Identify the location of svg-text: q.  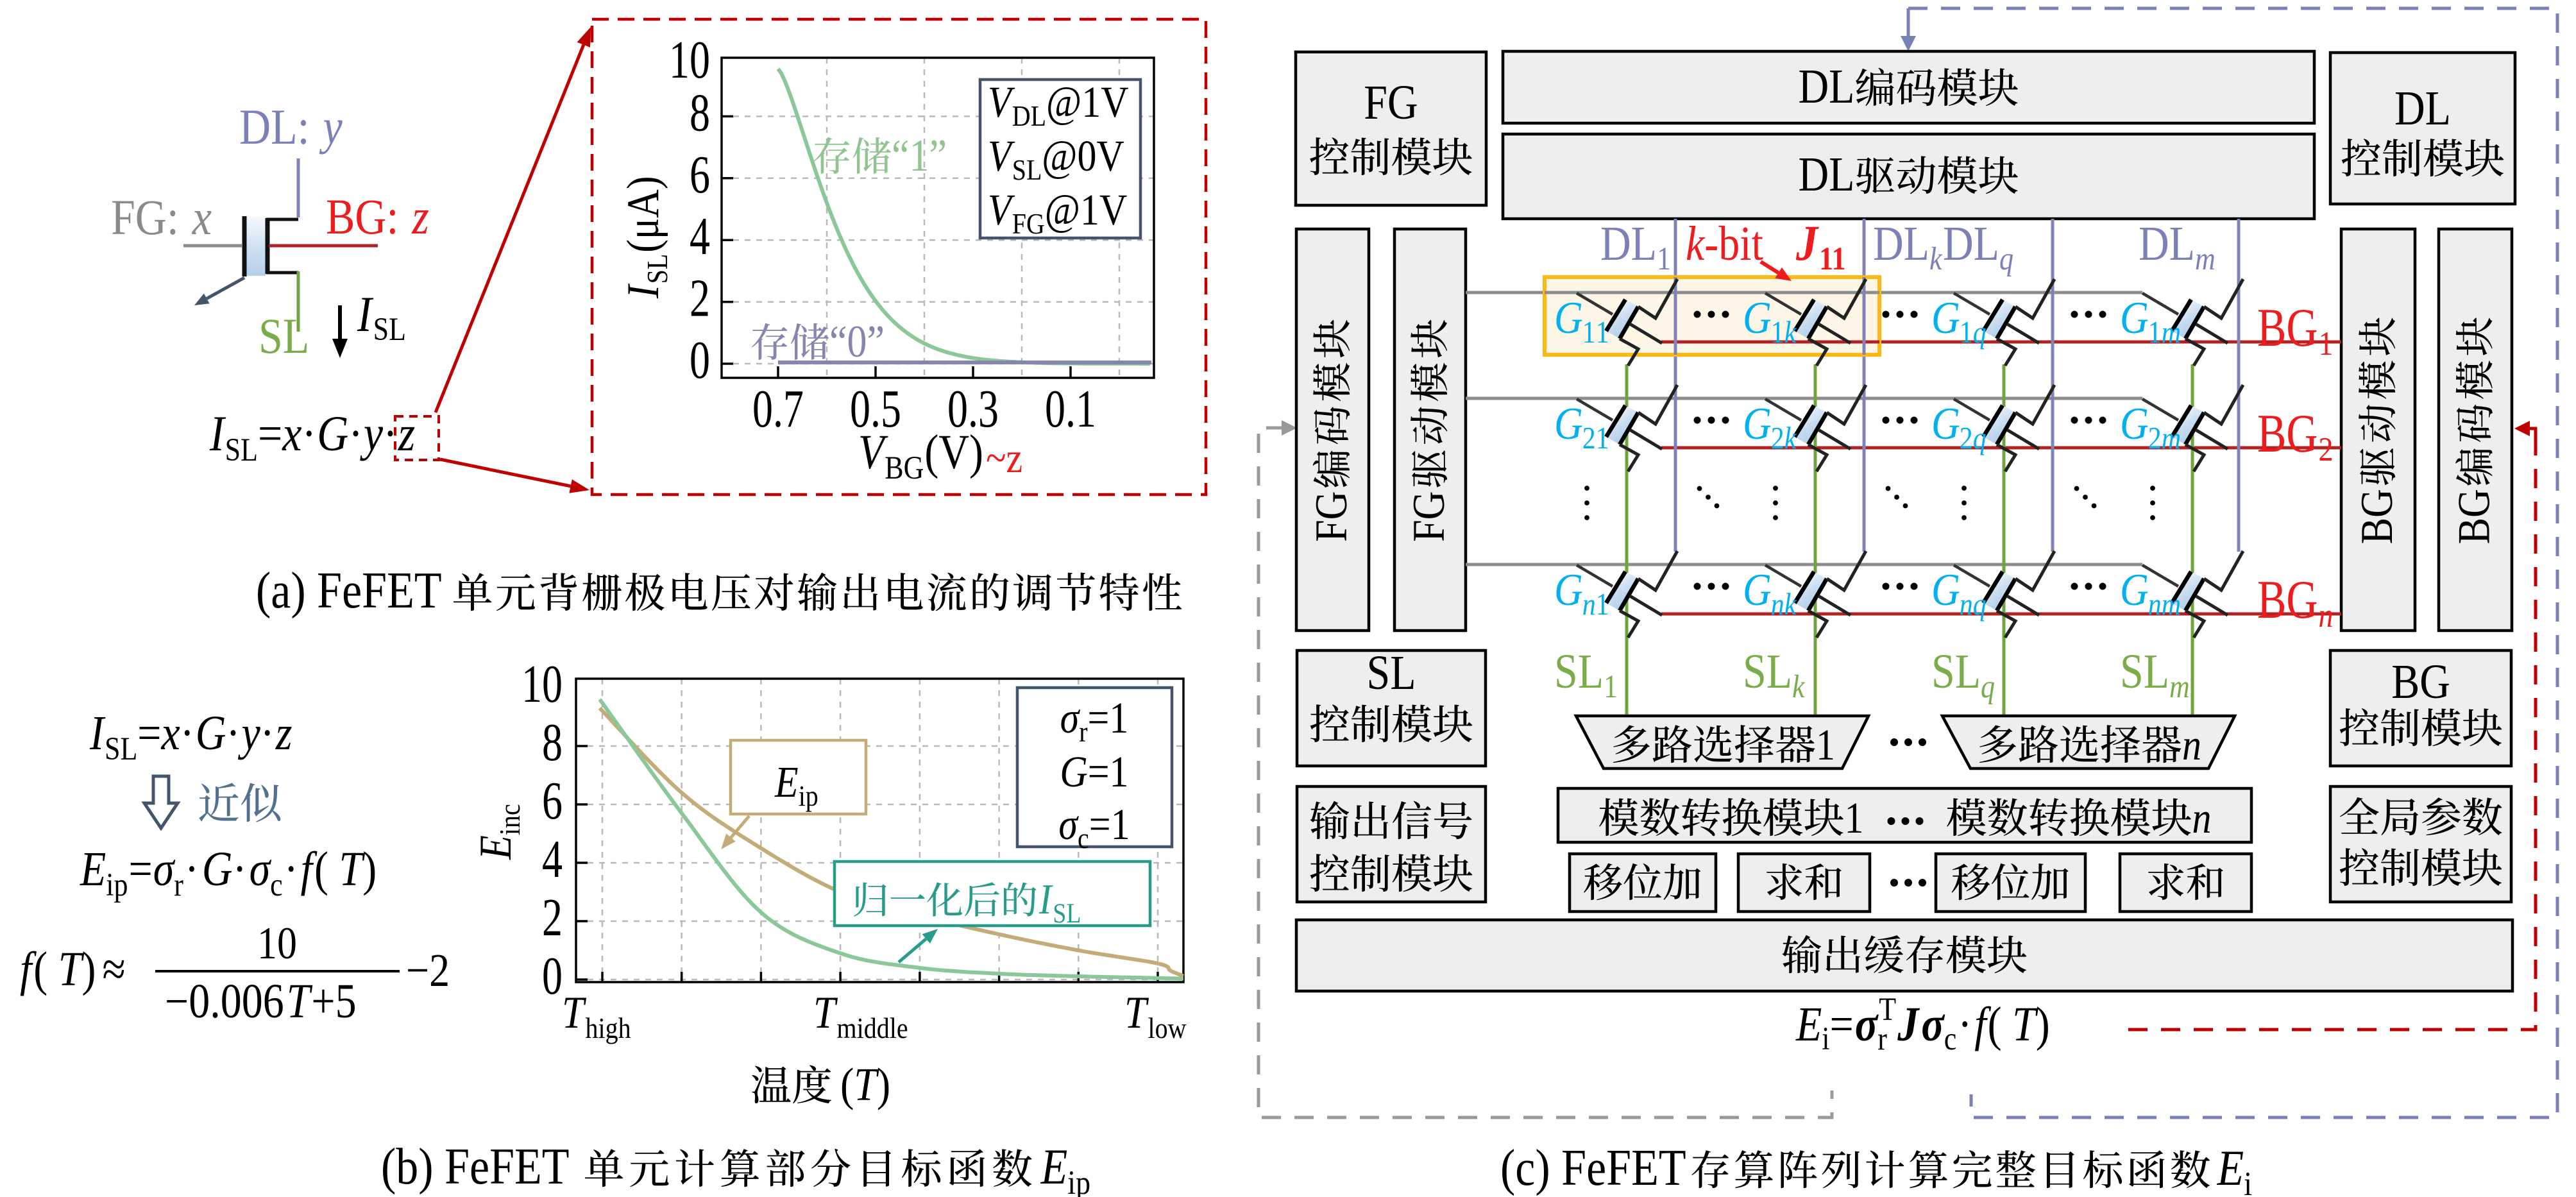
(1980, 438).